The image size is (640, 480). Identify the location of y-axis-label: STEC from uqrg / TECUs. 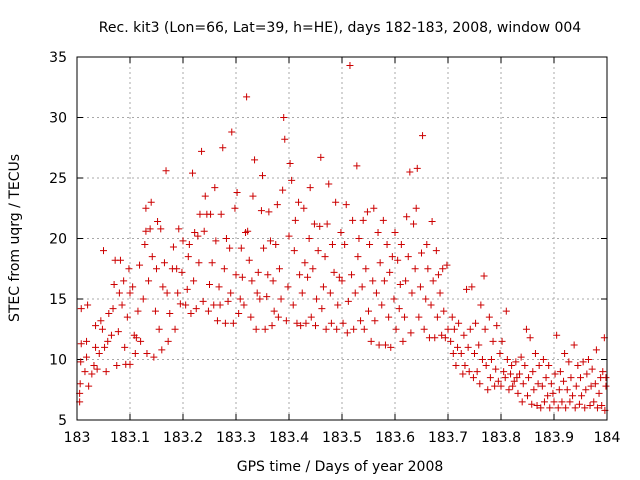
(15, 238).